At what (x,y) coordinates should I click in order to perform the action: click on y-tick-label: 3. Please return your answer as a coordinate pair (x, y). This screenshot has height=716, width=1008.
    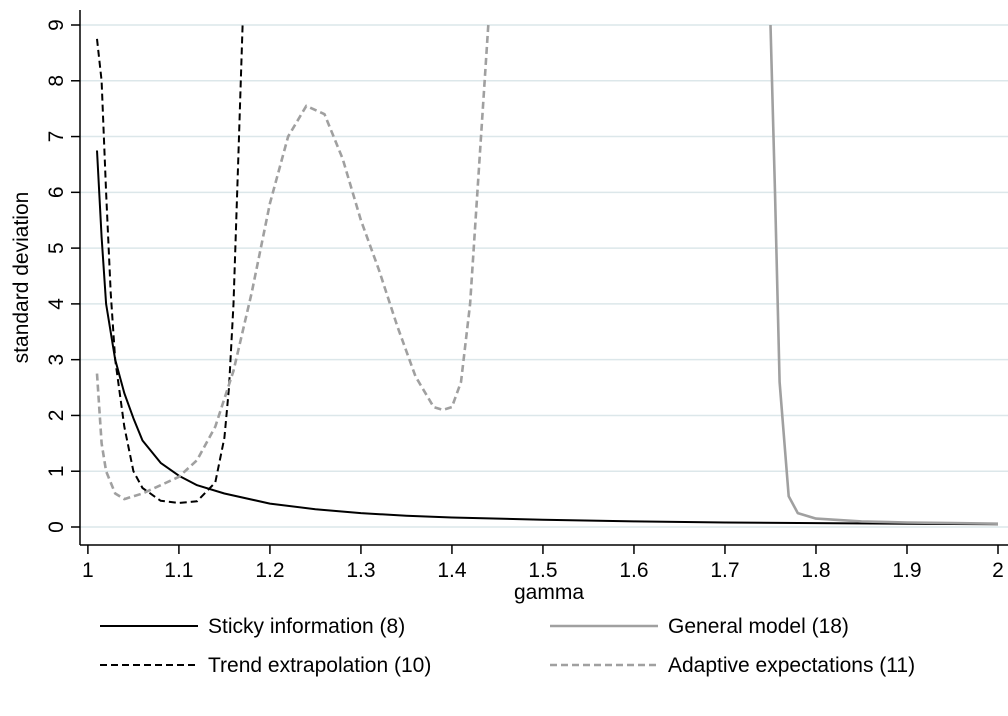
    Looking at the image, I should click on (56, 360).